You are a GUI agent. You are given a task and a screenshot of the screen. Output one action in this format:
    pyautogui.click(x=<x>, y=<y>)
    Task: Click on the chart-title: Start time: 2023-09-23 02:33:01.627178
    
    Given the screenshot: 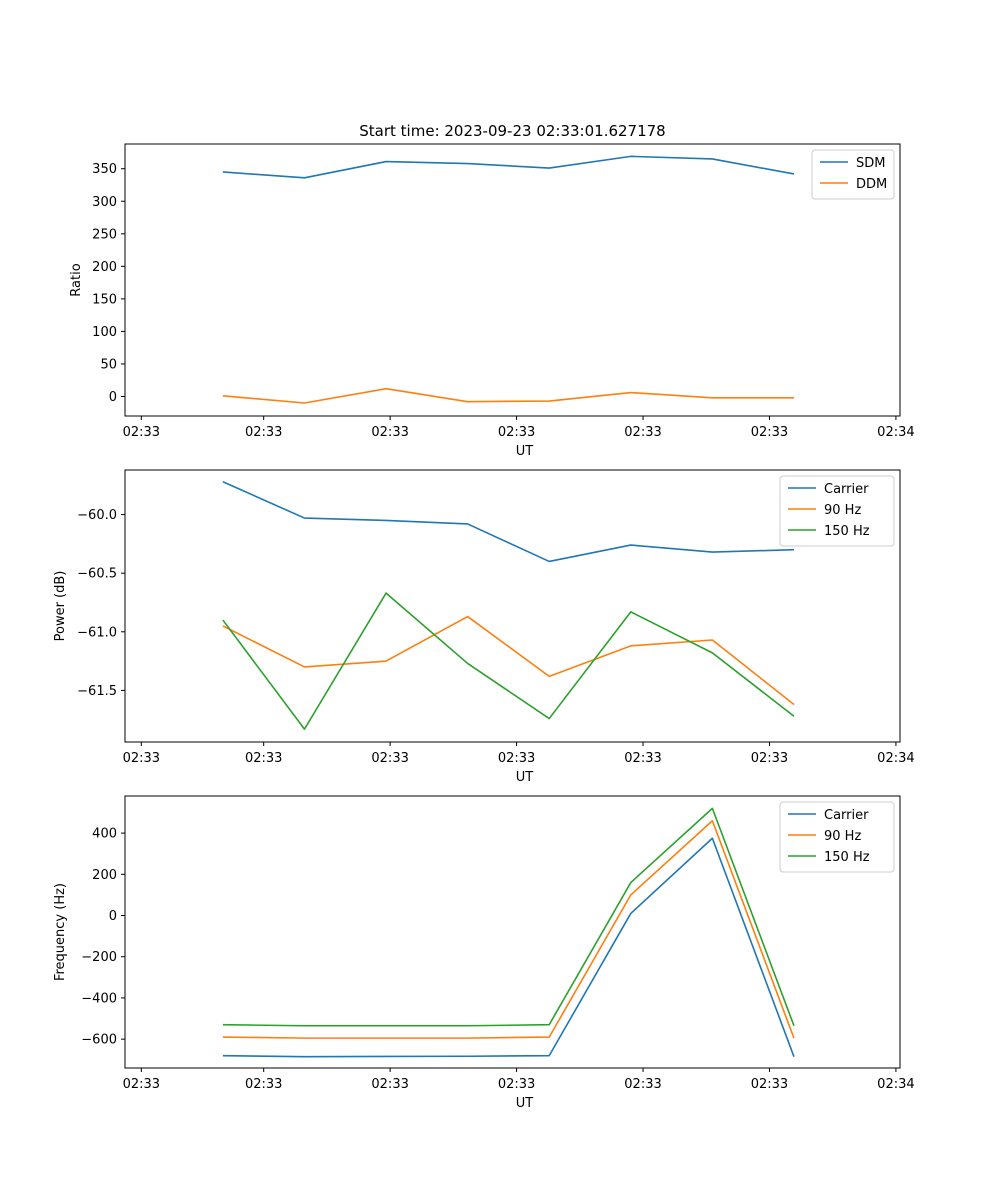 What is the action you would take?
    pyautogui.click(x=512, y=131)
    